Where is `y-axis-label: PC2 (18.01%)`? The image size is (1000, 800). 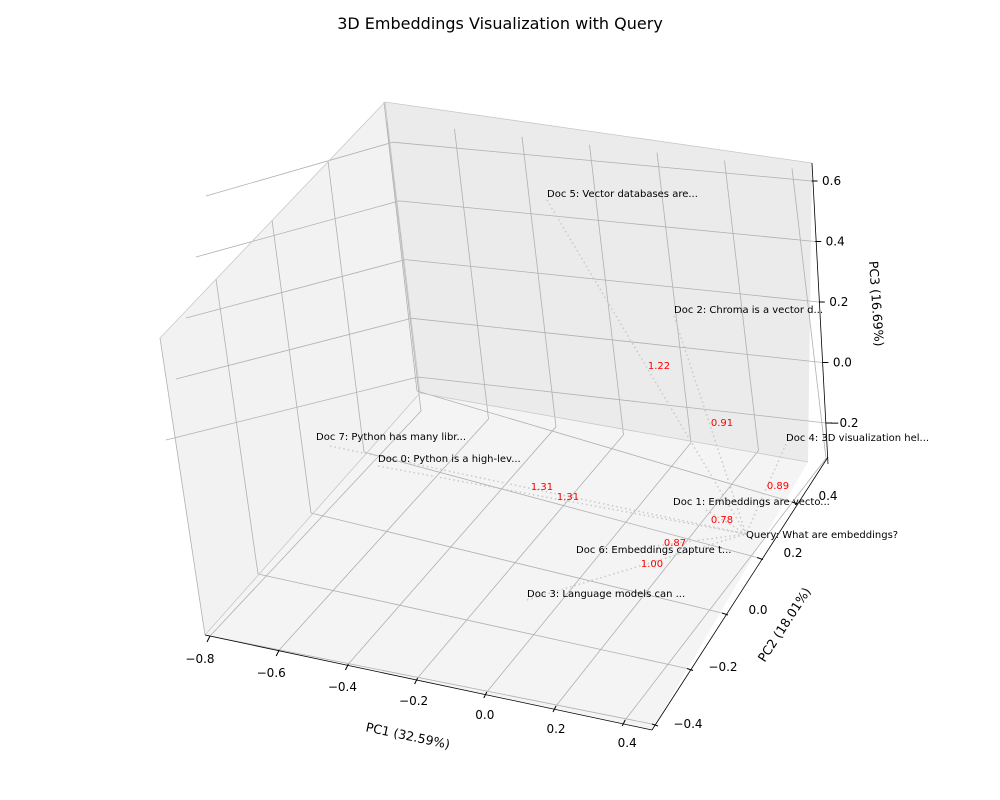 y-axis-label: PC2 (18.01%) is located at coordinates (784, 625).